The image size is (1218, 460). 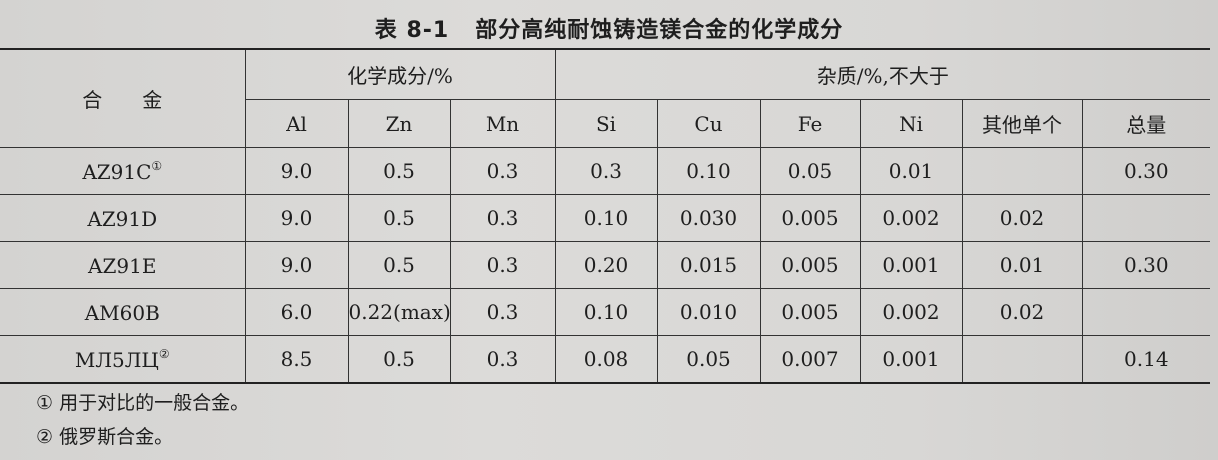 I want to click on column-header: Mn, so click(x=502, y=123).